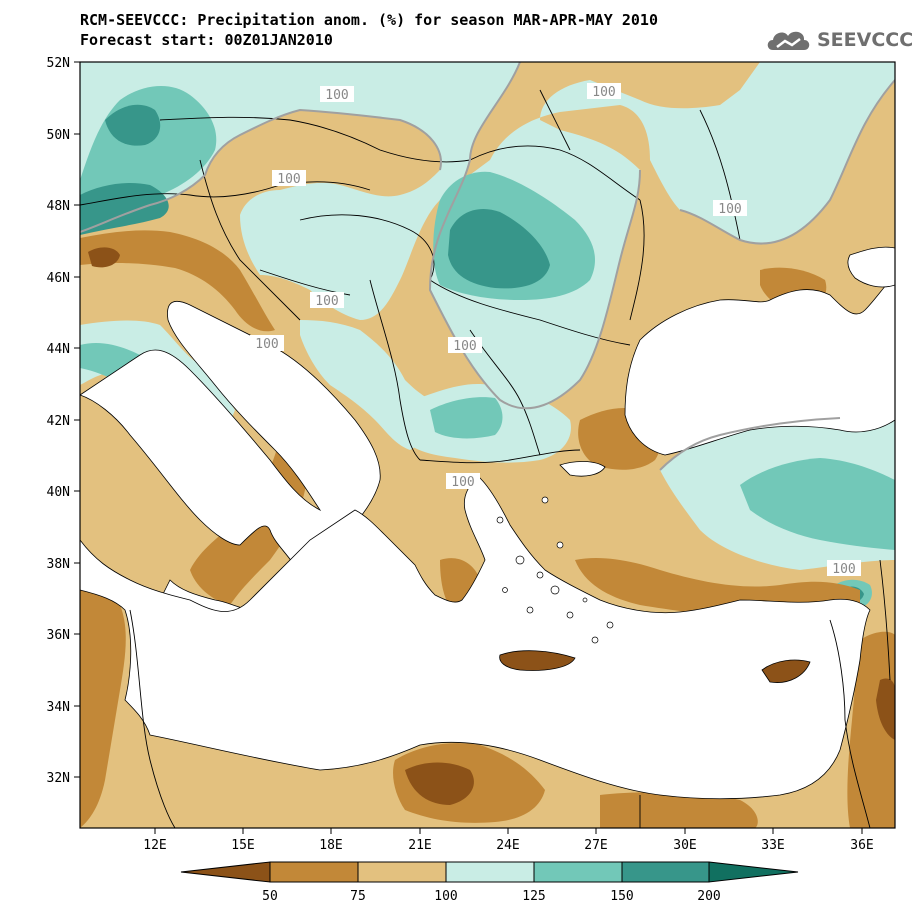 This screenshot has height=920, width=913. I want to click on lon-label: 15E, so click(242, 845).